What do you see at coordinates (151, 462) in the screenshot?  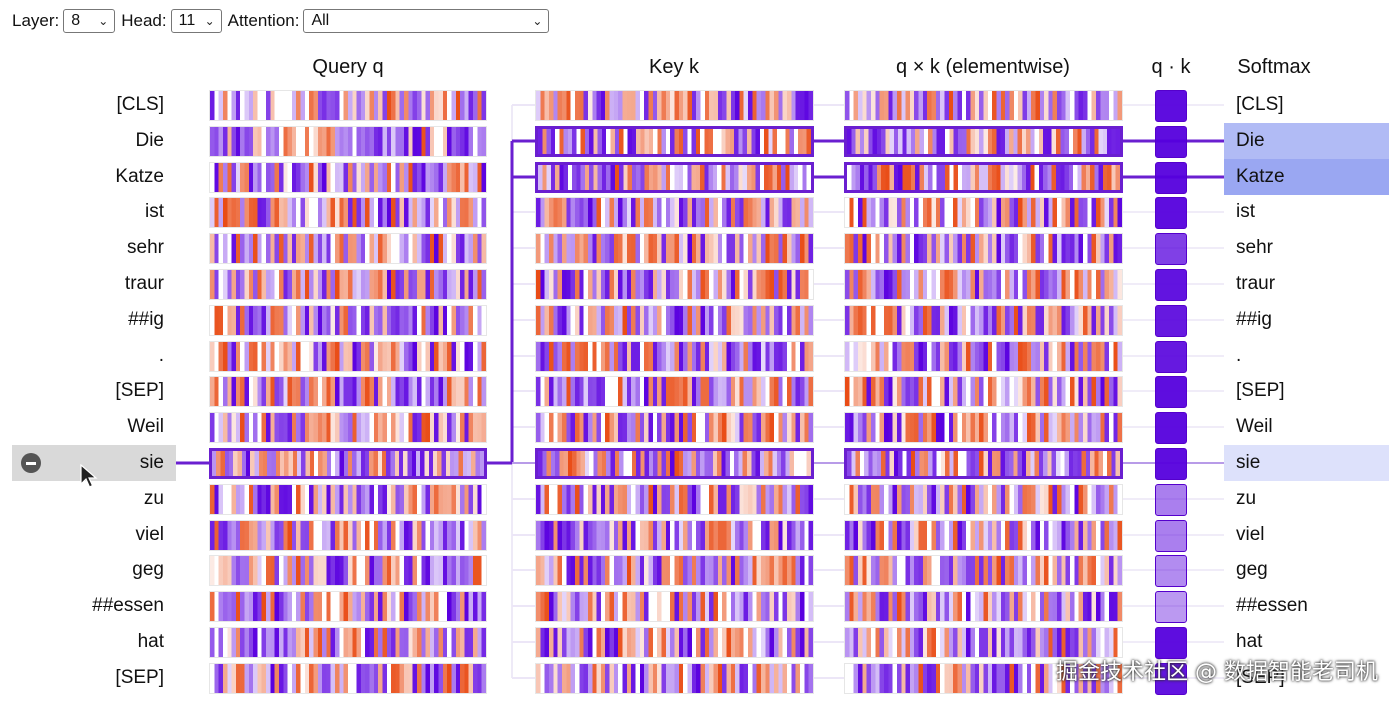 I see `query-token-label: sie` at bounding box center [151, 462].